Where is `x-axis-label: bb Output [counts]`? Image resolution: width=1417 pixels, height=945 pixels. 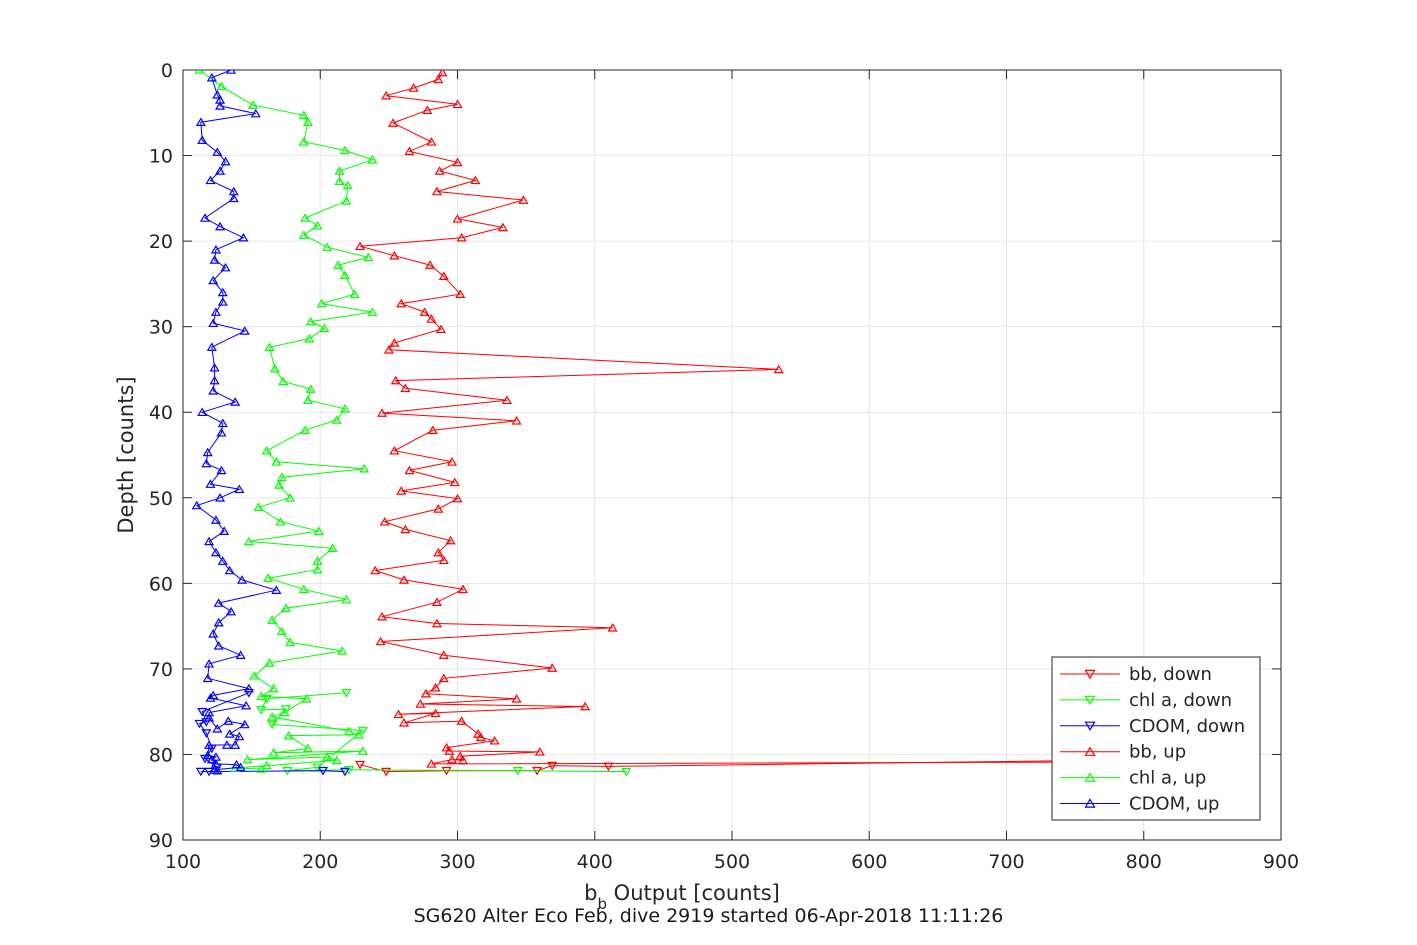 x-axis-label: bb Output [counts] is located at coordinates (682, 897).